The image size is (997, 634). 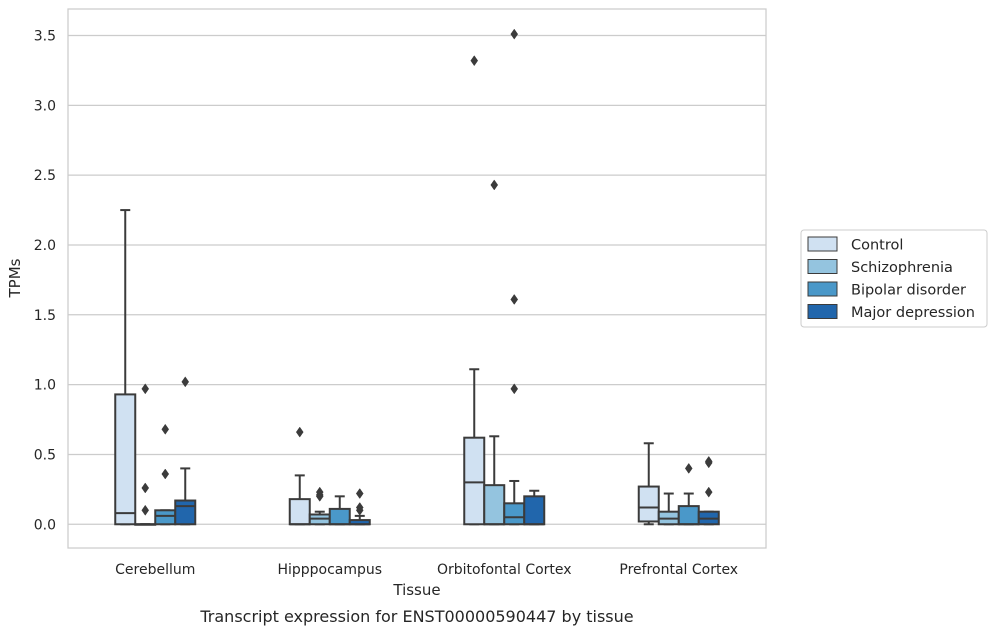 I want to click on legend-label: Control, so click(x=877, y=246).